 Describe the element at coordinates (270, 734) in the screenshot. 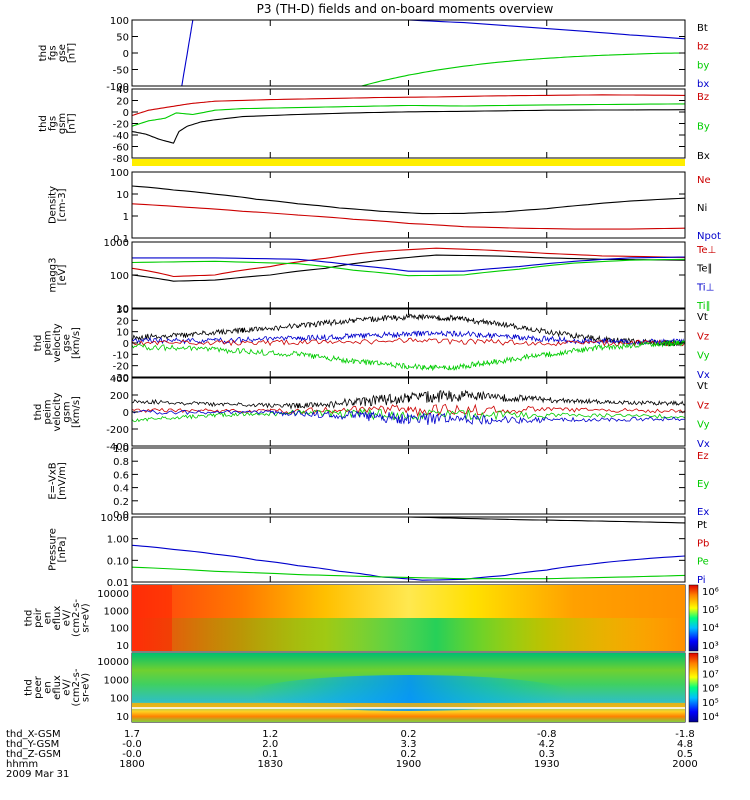

I see `x-row-value: 1.2` at that location.